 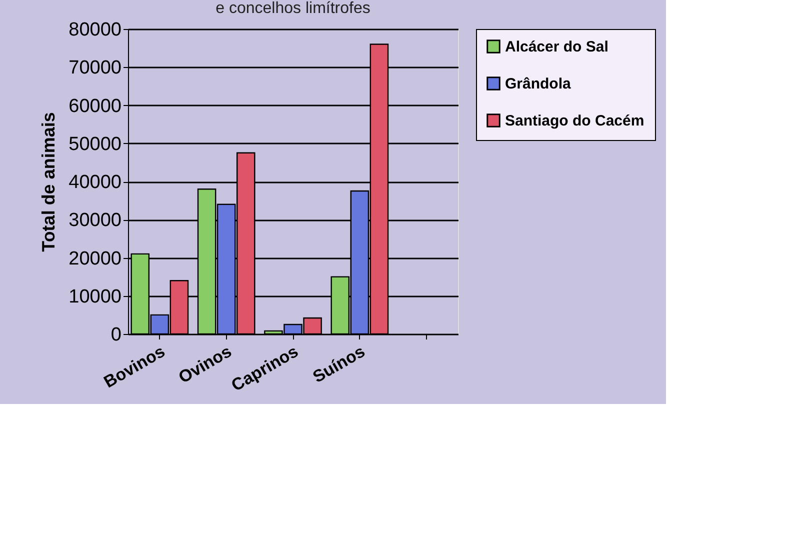 What do you see at coordinates (95, 68) in the screenshot?
I see `y-tick-label: 70000` at bounding box center [95, 68].